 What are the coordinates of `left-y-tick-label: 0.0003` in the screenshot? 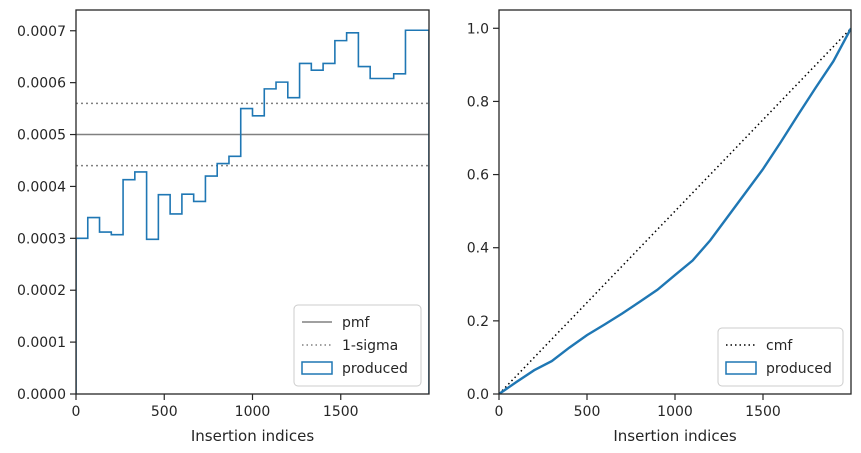 It's located at (41, 239).